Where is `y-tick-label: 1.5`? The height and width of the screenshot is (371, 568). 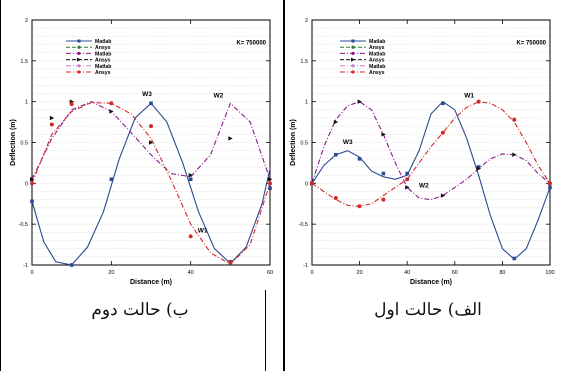 y-tick-label: 1.5 is located at coordinates (24, 62).